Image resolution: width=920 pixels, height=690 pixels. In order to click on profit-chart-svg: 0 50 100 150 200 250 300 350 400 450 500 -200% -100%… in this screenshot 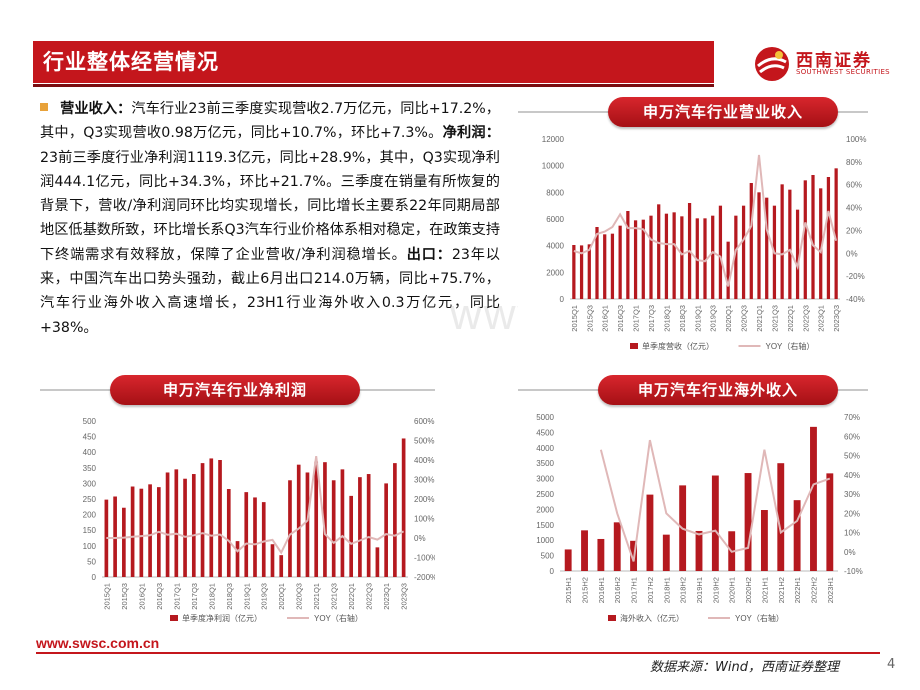, I will do `click(259, 520)`.